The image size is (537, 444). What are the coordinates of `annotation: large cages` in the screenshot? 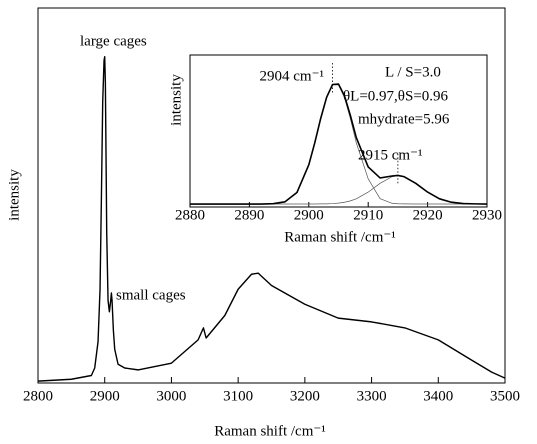 It's located at (113, 41).